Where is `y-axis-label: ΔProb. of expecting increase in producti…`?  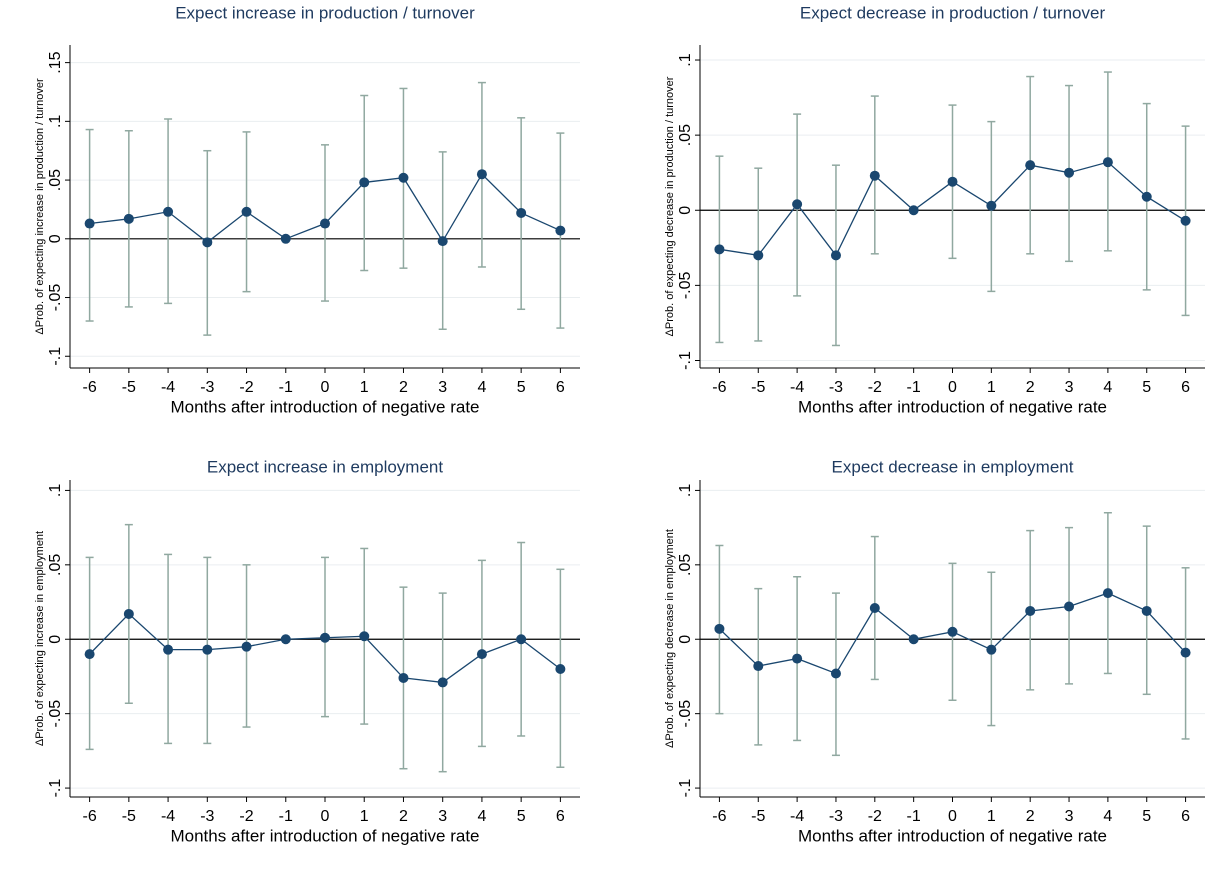
y-axis-label: ΔProb. of expecting increase in producti… is located at coordinates (40, 206).